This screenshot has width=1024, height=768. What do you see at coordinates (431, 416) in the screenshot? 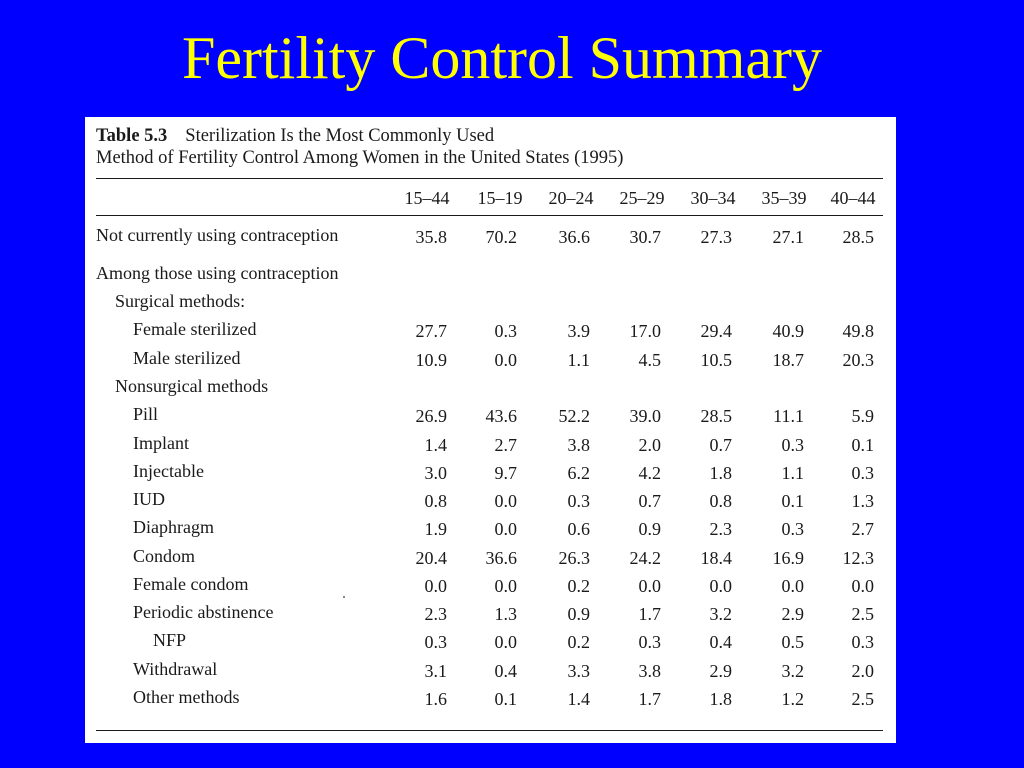
I see `table-cell: 26.9` at bounding box center [431, 416].